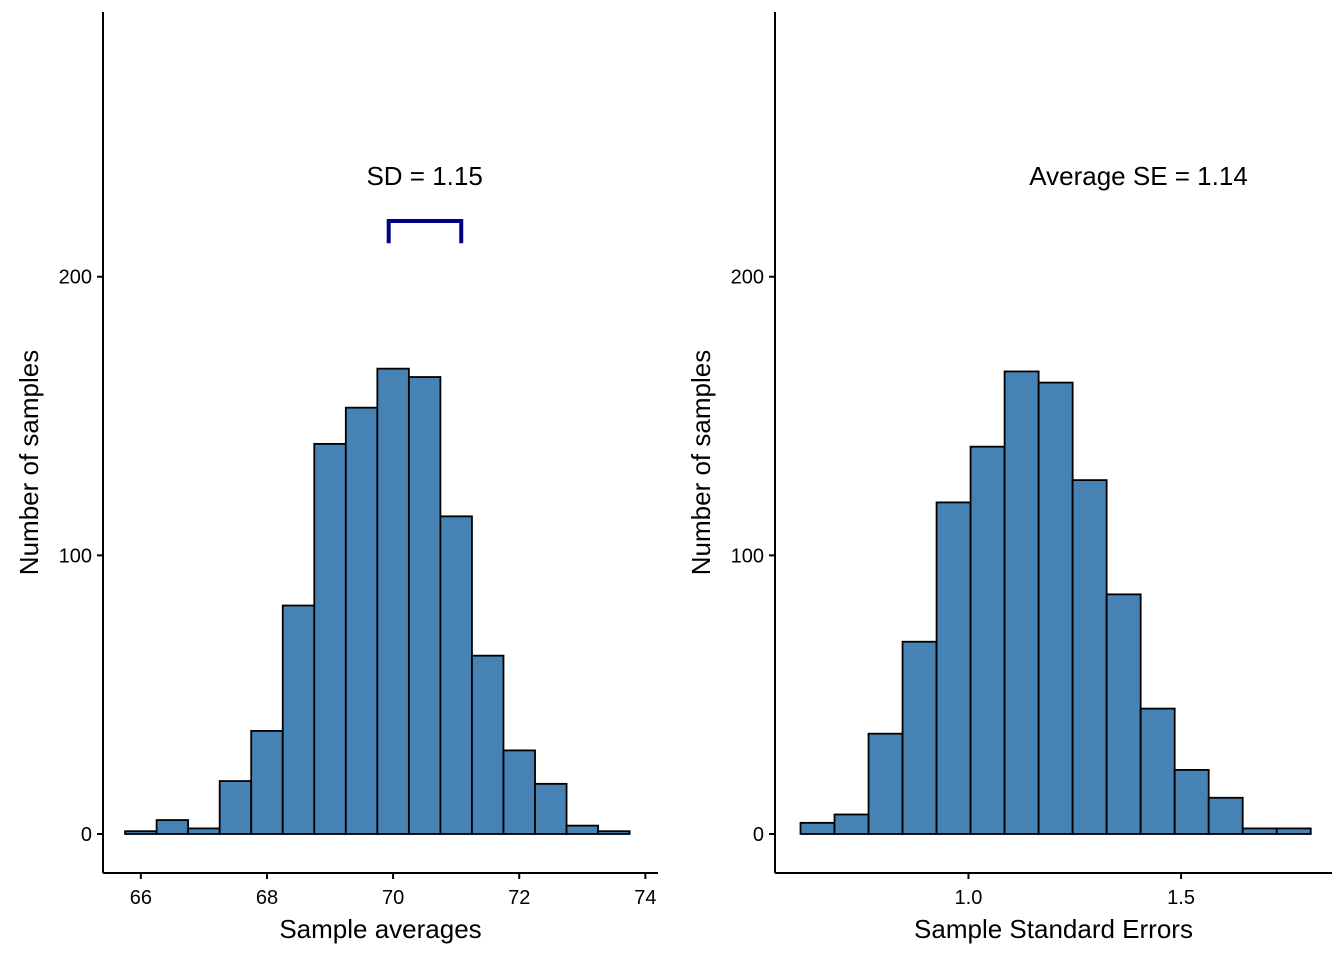 This screenshot has height=960, width=1344. Describe the element at coordinates (425, 231) in the screenshot. I see `sd-bracket` at that location.